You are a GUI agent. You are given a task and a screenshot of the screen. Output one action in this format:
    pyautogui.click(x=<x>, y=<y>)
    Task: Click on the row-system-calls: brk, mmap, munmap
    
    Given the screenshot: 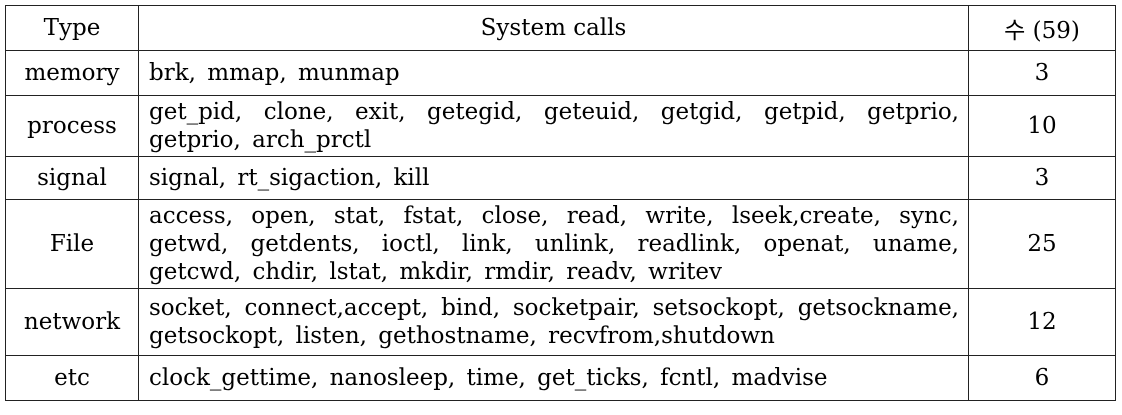 What is the action you would take?
    pyautogui.click(x=553, y=73)
    